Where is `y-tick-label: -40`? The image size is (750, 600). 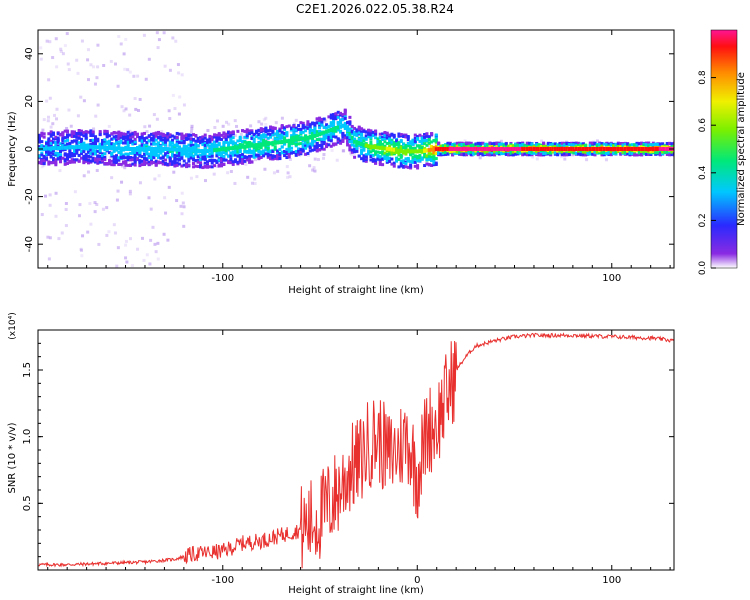 y-tick-label: -40 is located at coordinates (29, 244).